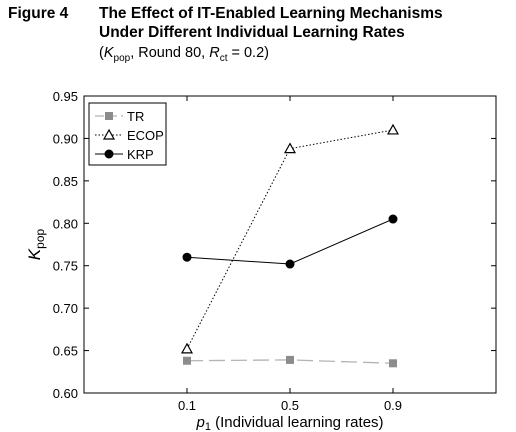 The width and height of the screenshot is (516, 432). What do you see at coordinates (65, 181) in the screenshot?
I see `y-tick-label: 0.85` at bounding box center [65, 181].